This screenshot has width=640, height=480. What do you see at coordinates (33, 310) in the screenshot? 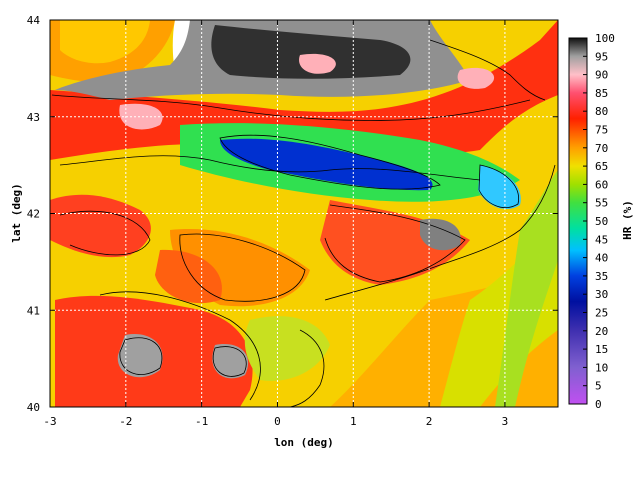
I see `y-tick-label: 41` at bounding box center [33, 310].